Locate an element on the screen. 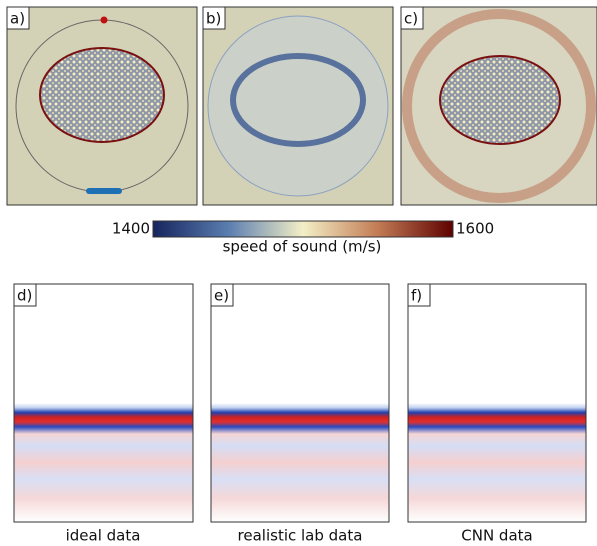 Image resolution: width=597 pixels, height=546 pixels. panel-label: d) is located at coordinates (24, 296).